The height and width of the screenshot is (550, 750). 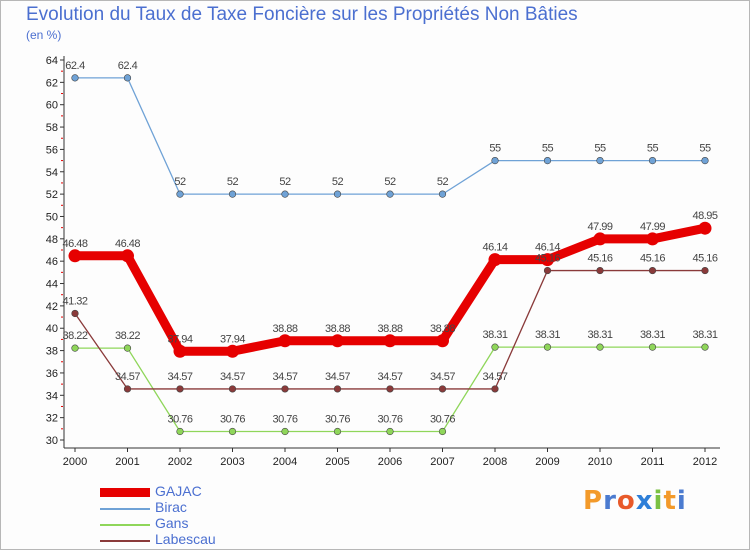 What do you see at coordinates (705, 462) in the screenshot?
I see `x-tick-label: 2012` at bounding box center [705, 462].